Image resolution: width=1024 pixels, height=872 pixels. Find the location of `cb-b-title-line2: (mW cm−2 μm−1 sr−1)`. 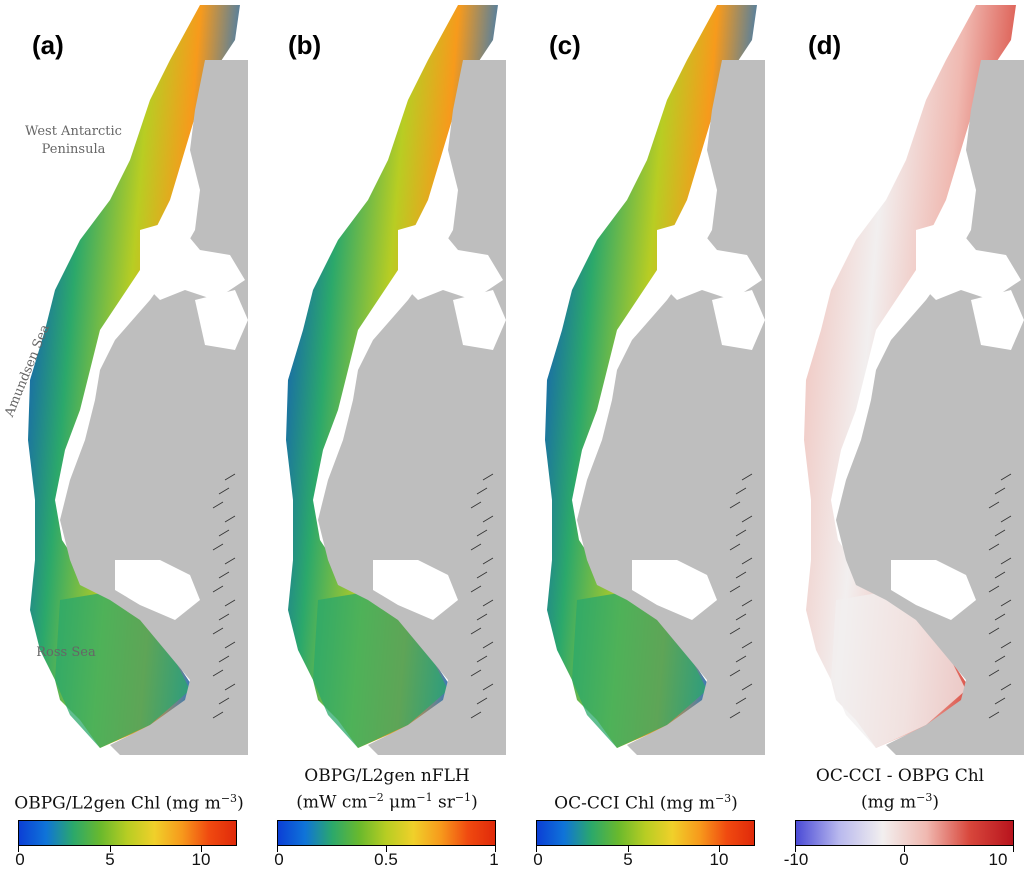

cb-b-title-line2: (mW cm−2 μm−1 sr−1) is located at coordinates (387, 800).